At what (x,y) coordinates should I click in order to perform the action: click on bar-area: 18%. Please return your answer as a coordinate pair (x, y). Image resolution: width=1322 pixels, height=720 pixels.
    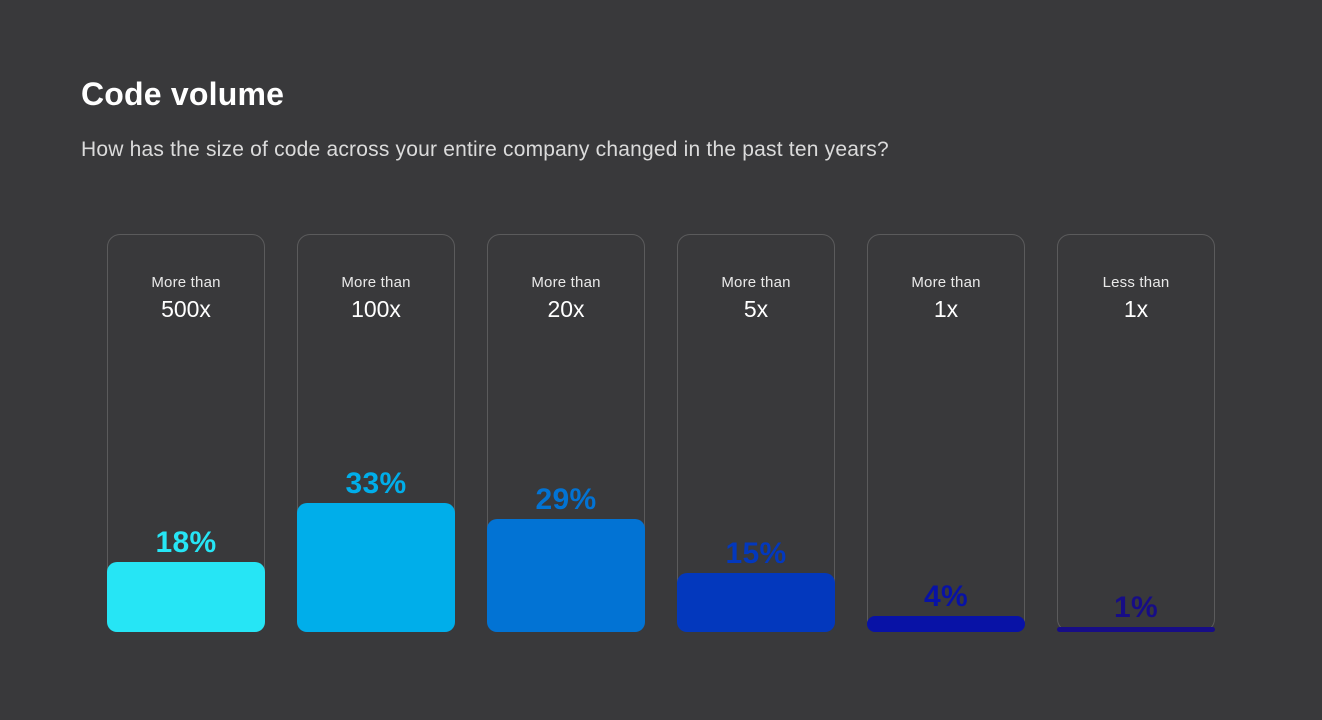
    Looking at the image, I should click on (186, 580).